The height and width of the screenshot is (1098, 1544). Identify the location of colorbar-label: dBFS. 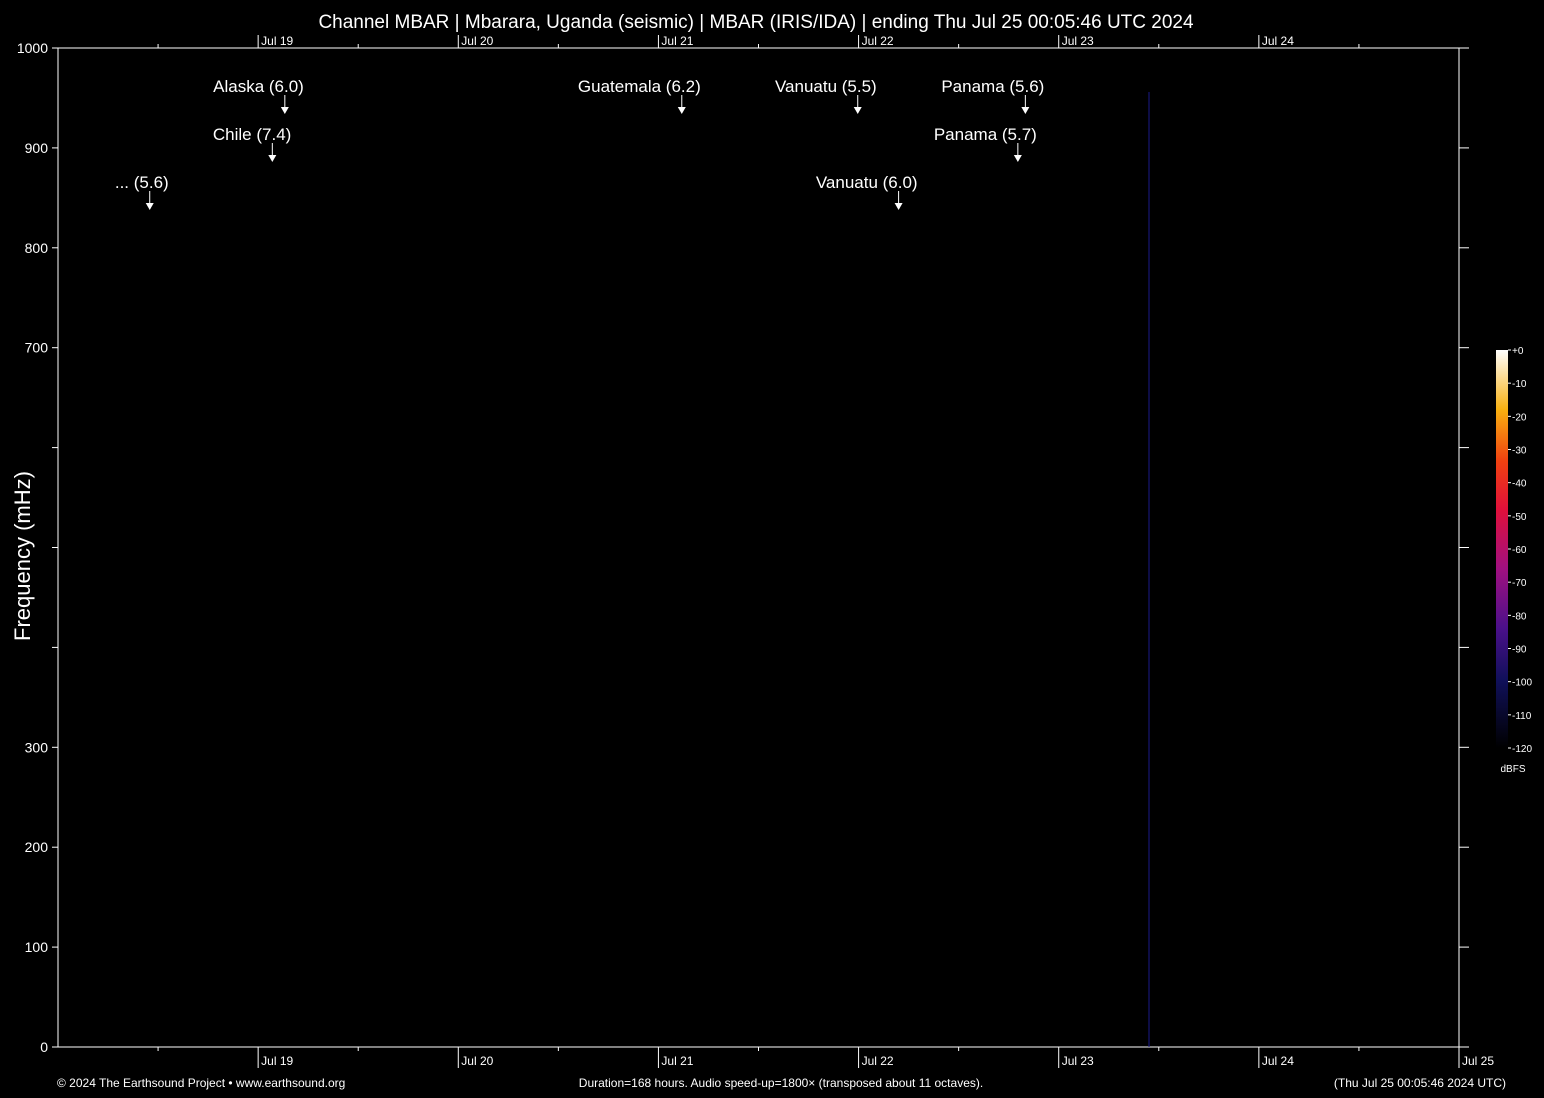
(1512, 769).